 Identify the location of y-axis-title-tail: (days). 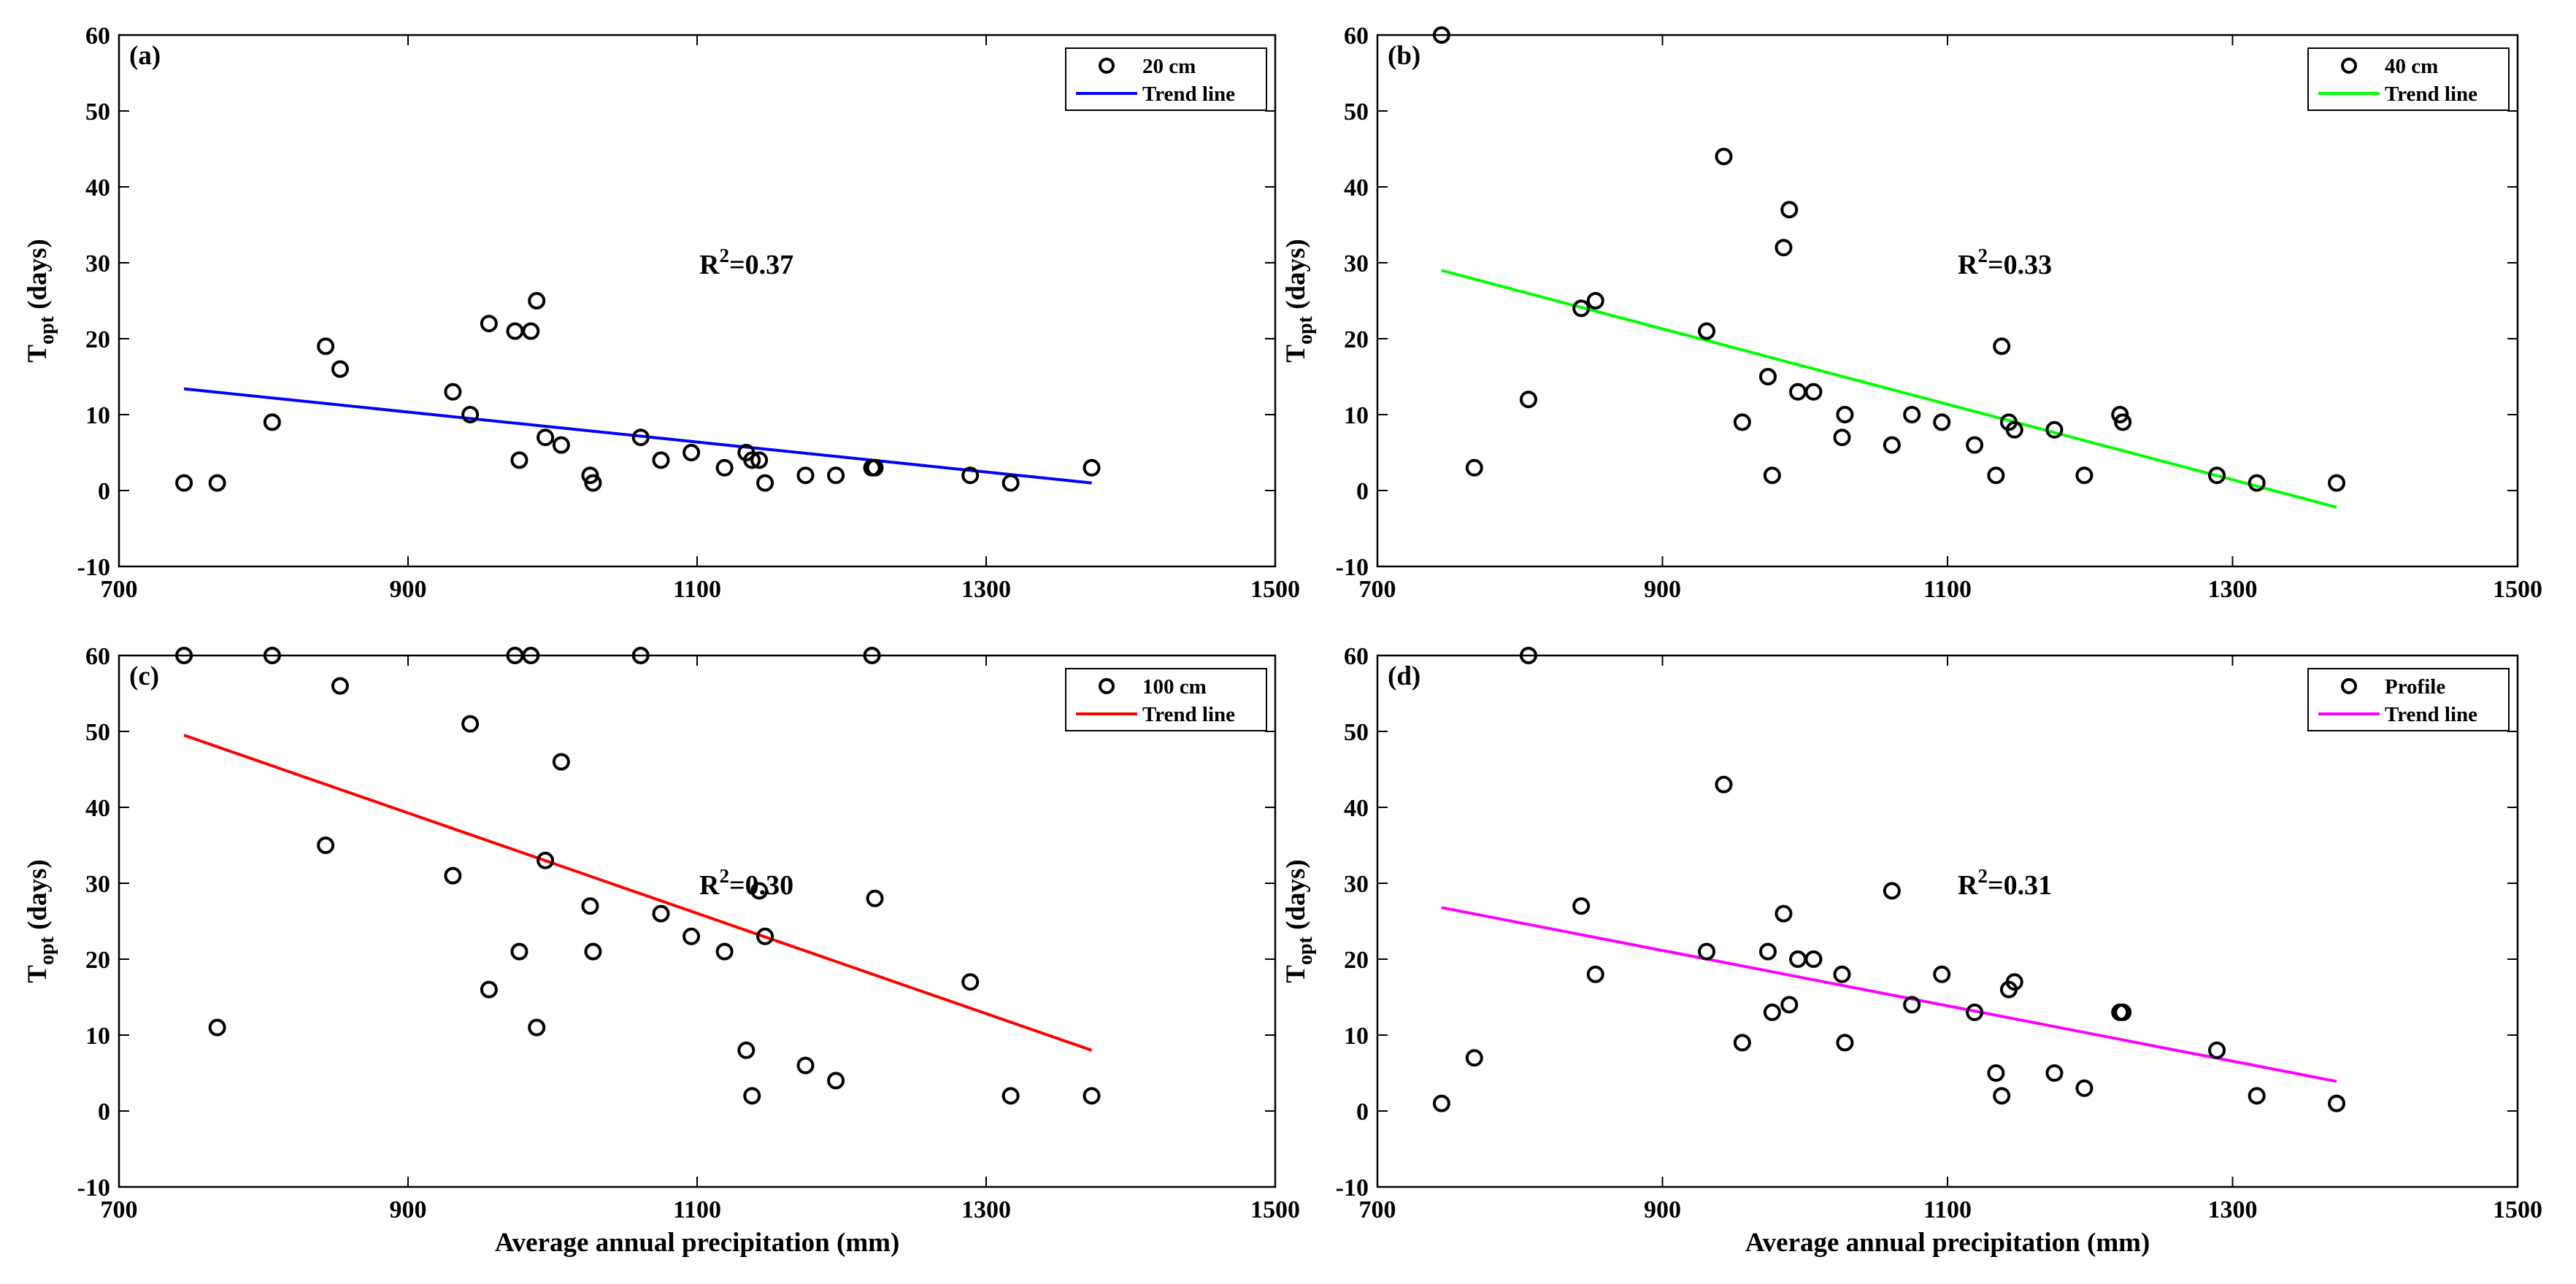
(1296, 898).